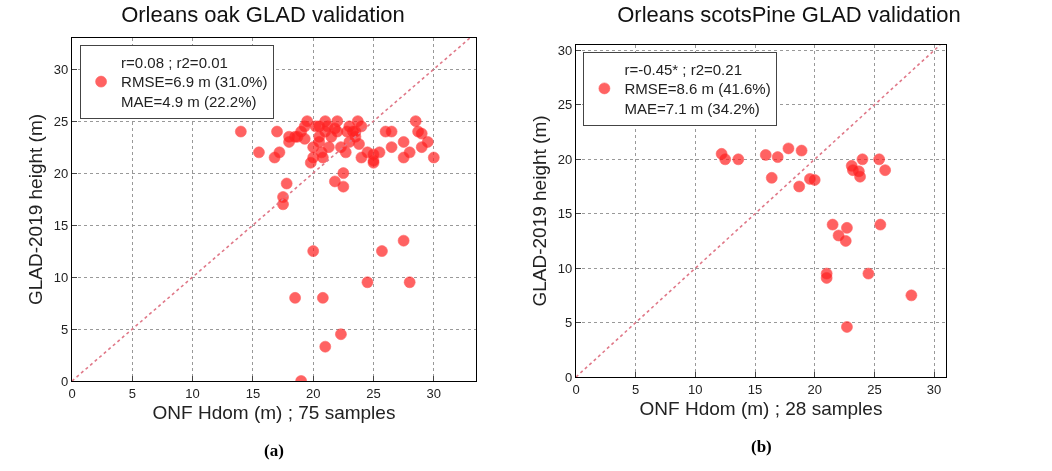  Describe the element at coordinates (789, 15) in the screenshot. I see `chart-title: Orleans scotsPine GLAD validation` at that location.